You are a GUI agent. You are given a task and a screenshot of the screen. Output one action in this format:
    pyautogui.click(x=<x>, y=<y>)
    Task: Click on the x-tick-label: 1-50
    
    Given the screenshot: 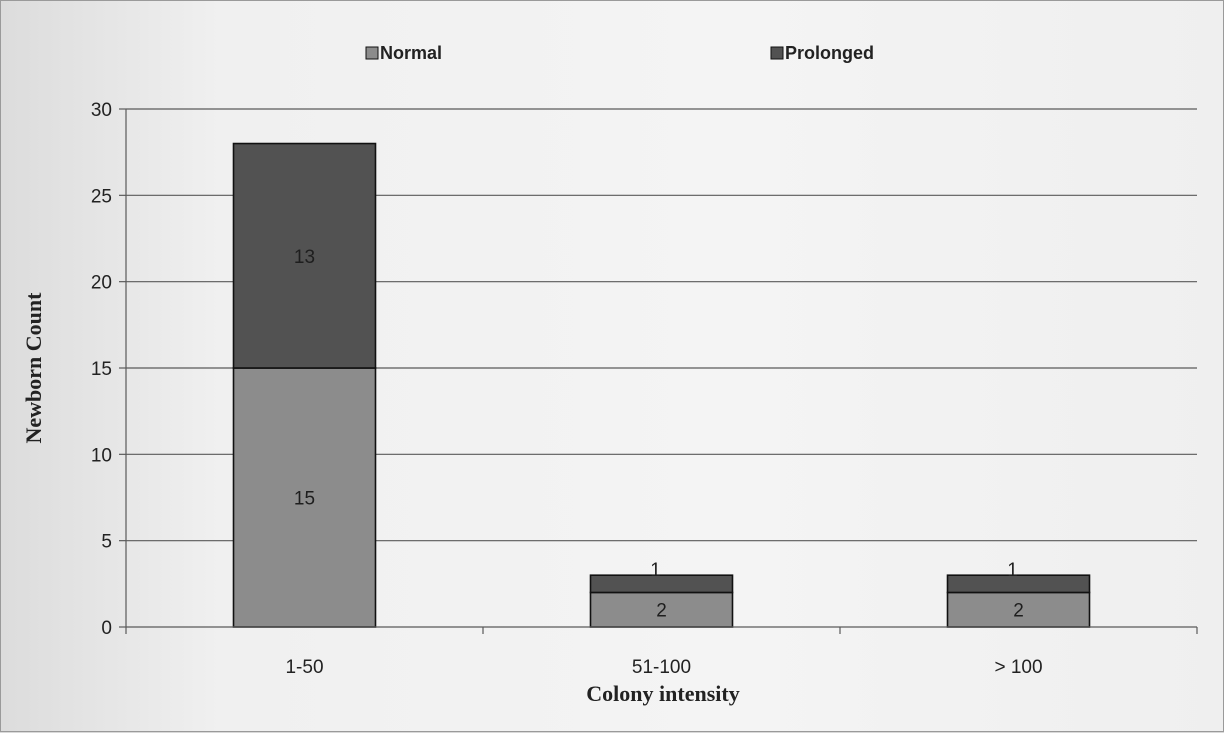 What is the action you would take?
    pyautogui.click(x=304, y=667)
    